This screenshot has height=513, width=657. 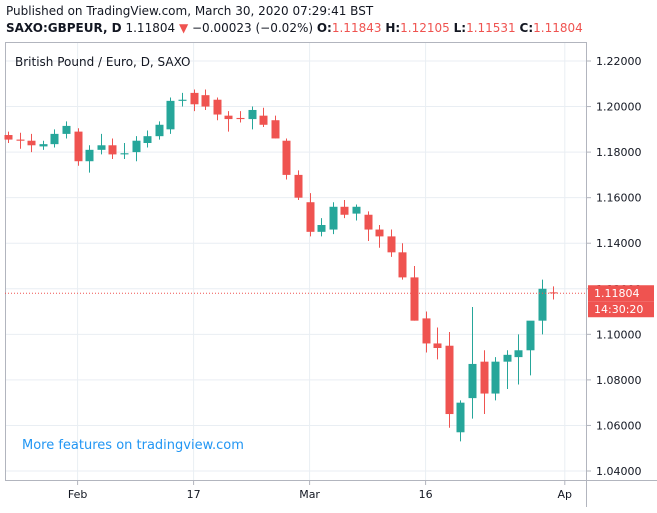 I want to click on time-axis: Feb 17 Mar 16 Ap, so click(x=320, y=490).